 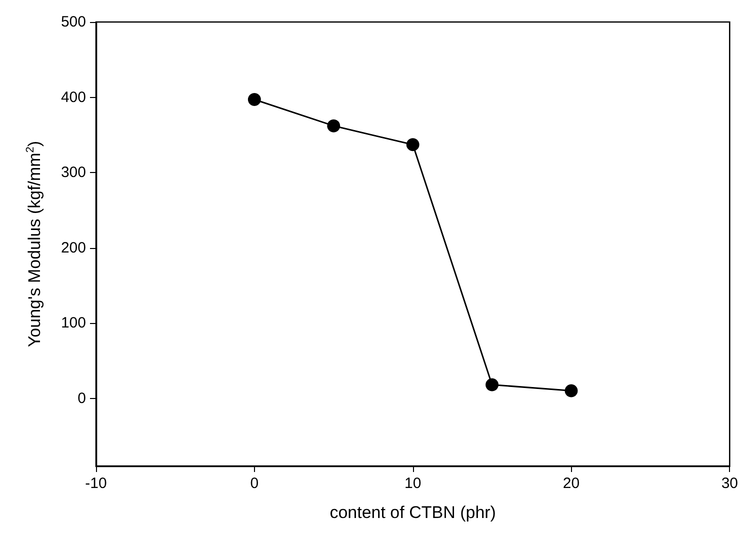 What do you see at coordinates (413, 512) in the screenshot?
I see `x-axis-title: content of CTBN (phr)` at bounding box center [413, 512].